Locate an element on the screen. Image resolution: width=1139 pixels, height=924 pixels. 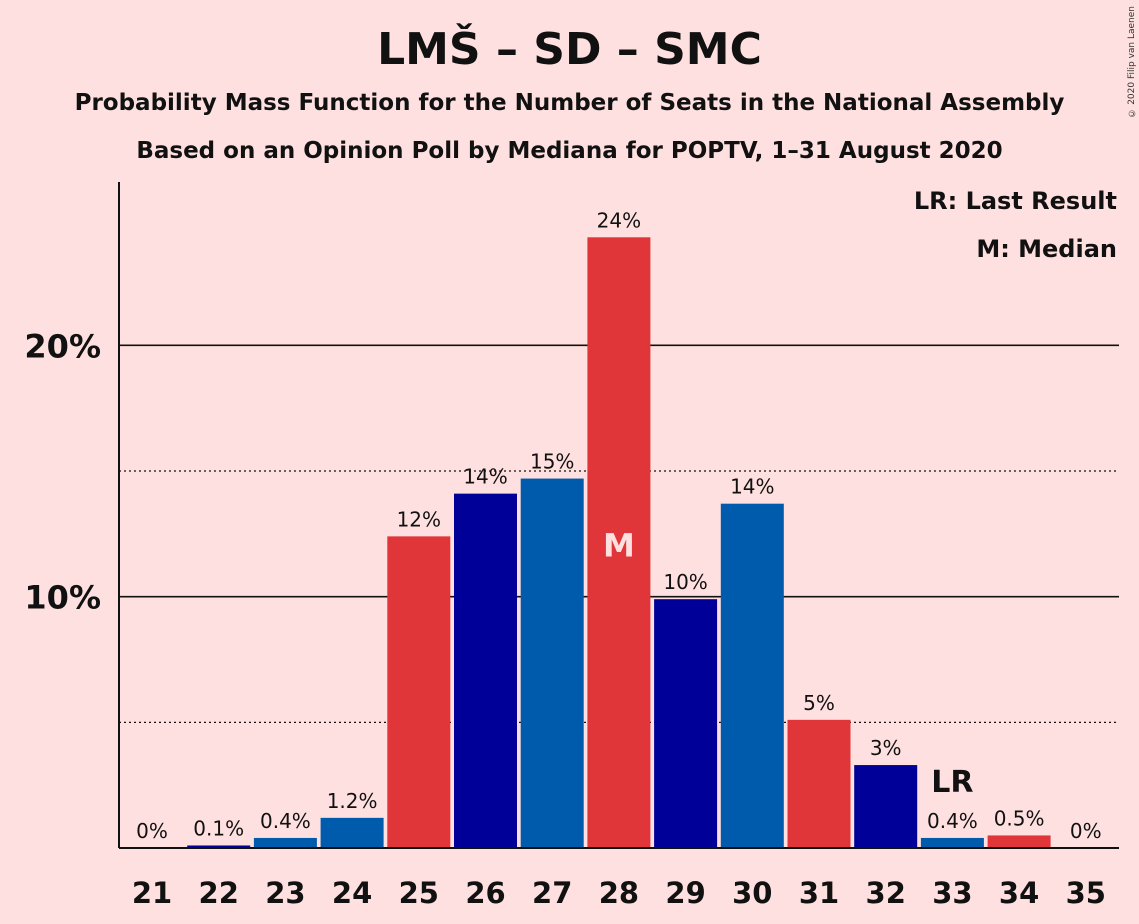
x-tick-label: 33 is located at coordinates (952, 893).